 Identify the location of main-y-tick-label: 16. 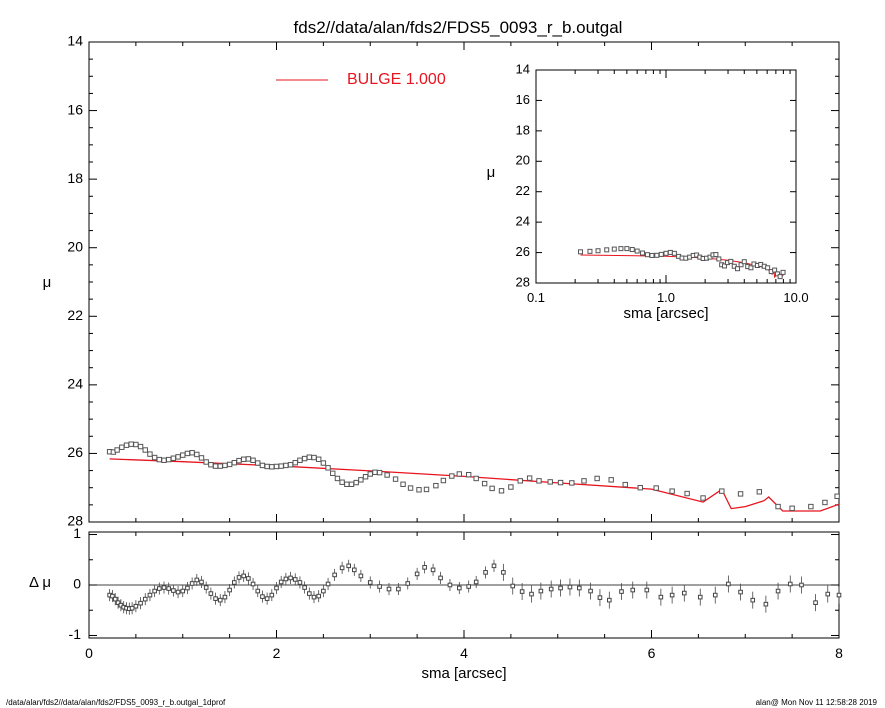
(75, 109).